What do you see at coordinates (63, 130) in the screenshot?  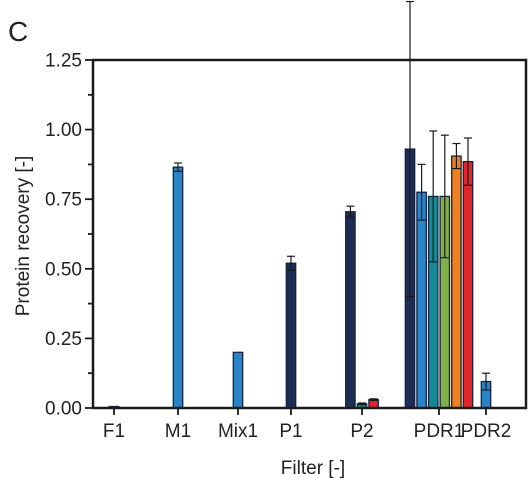 I see `y-tick-label: 1.00` at bounding box center [63, 130].